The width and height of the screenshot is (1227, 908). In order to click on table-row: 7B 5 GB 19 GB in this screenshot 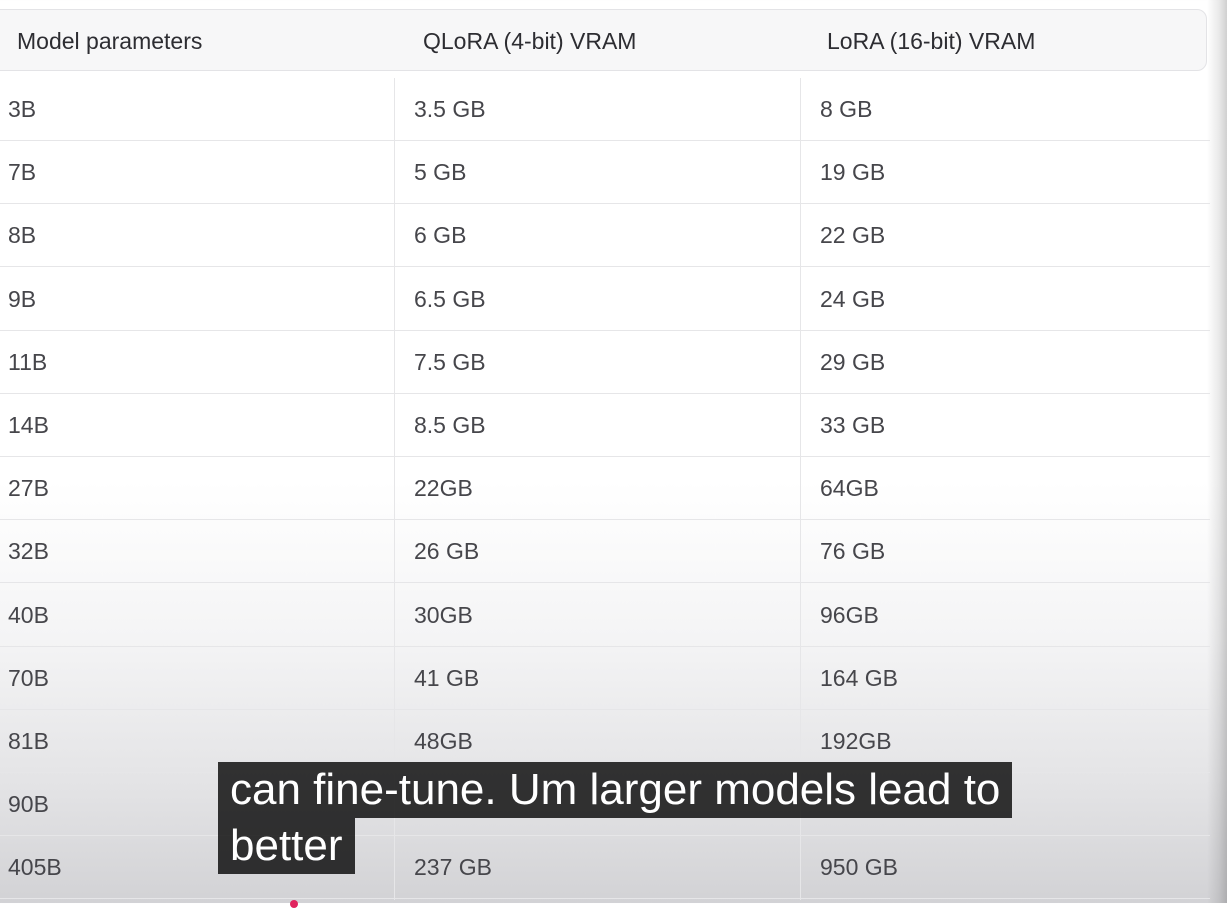, I will do `click(605, 173)`.